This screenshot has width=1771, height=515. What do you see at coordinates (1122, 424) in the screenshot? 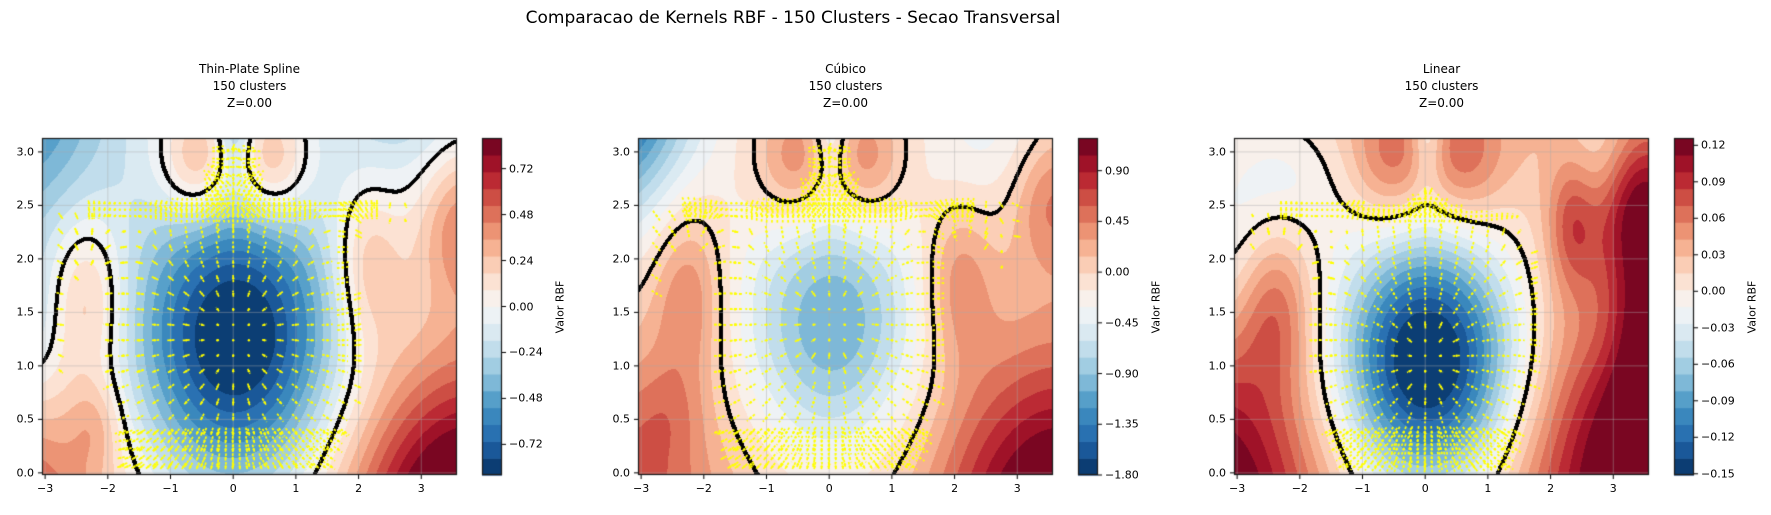
I see `colorbar-tick-label: −1.35` at bounding box center [1122, 424].